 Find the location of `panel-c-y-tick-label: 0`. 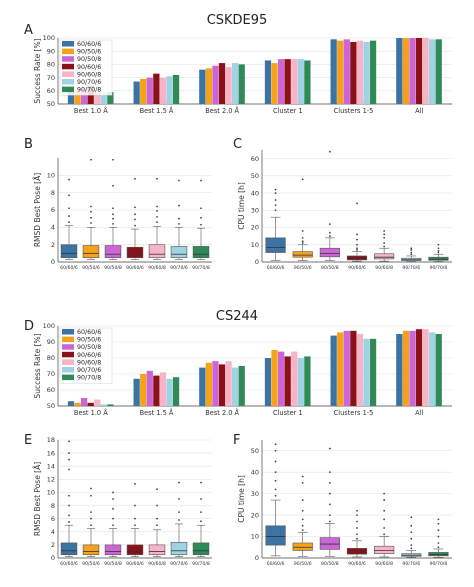

panel-c-y-tick-label: 0 is located at coordinates (257, 262).